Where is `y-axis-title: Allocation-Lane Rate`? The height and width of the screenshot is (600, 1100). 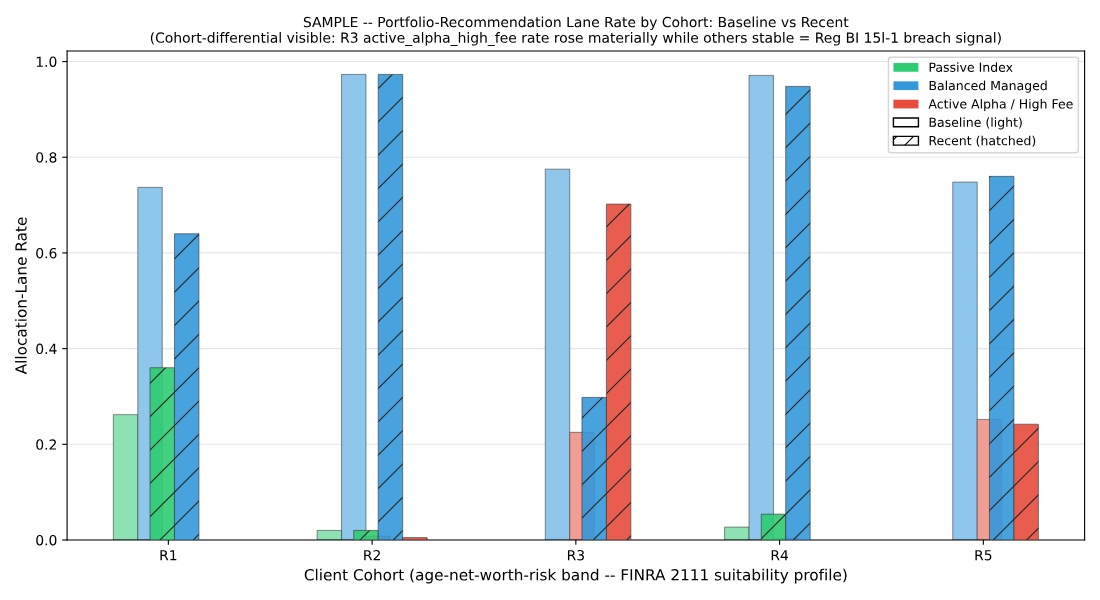 y-axis-title: Allocation-Lane Rate is located at coordinates (20, 296).